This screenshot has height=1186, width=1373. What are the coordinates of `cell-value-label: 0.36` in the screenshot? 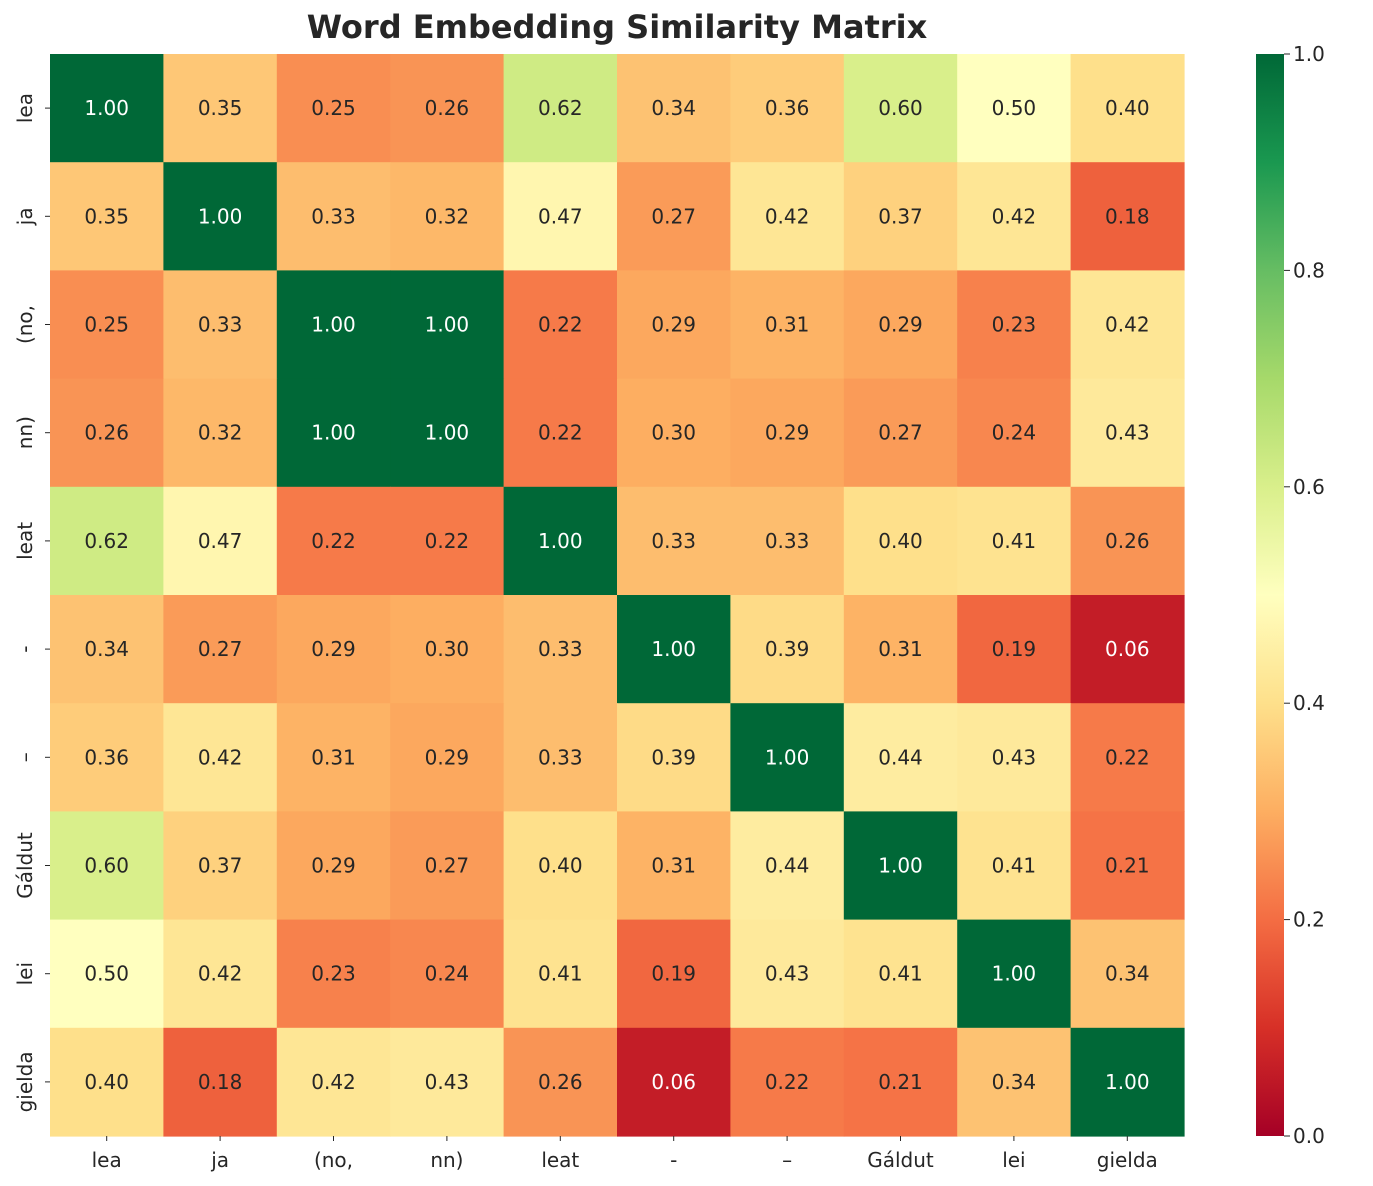 It's located at (106, 757).